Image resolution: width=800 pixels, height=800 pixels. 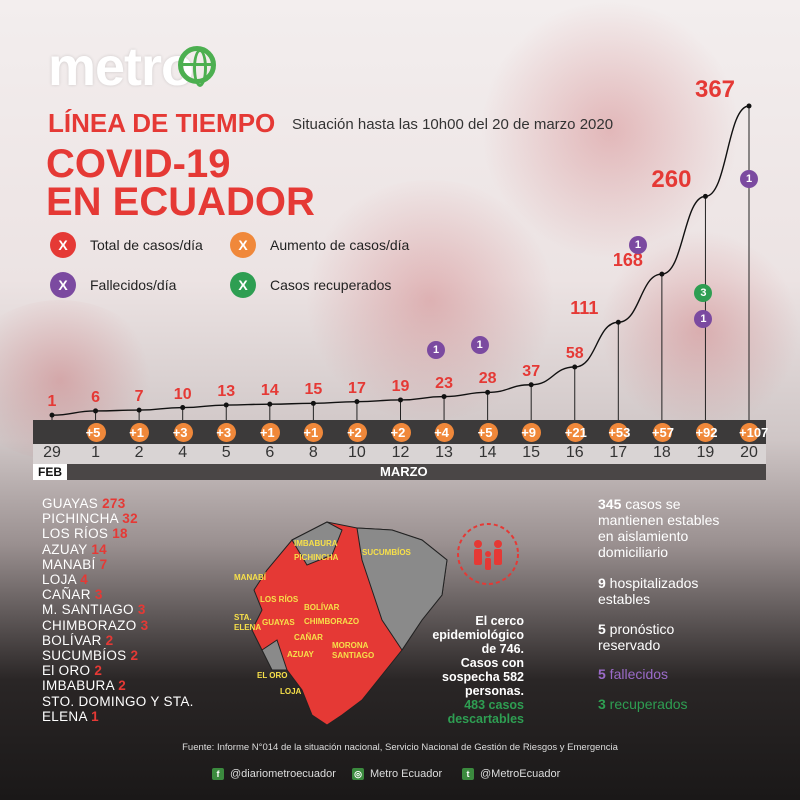 I want to click on day-tick-label: 2, so click(x=139, y=452).